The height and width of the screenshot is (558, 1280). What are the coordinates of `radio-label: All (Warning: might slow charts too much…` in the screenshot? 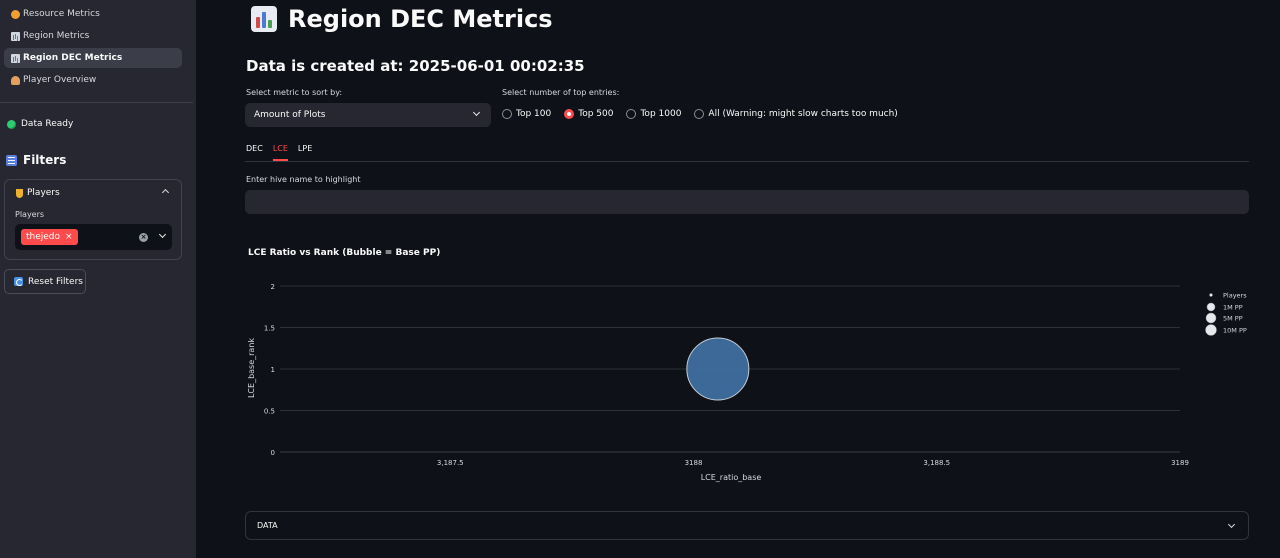 It's located at (803, 114).